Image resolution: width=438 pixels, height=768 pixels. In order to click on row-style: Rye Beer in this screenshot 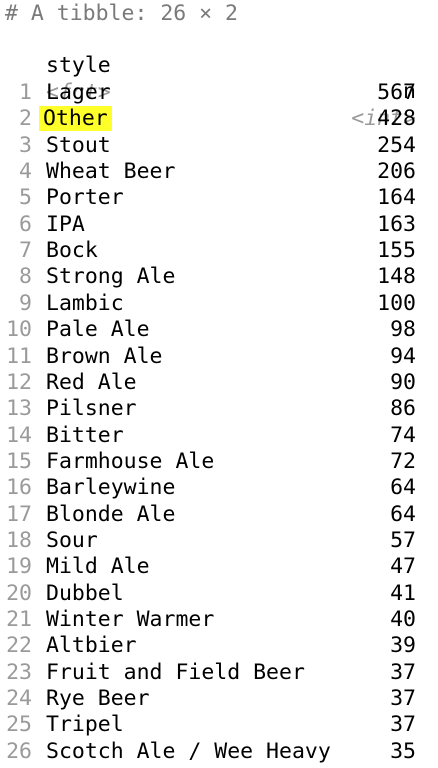, I will do `click(98, 699)`.